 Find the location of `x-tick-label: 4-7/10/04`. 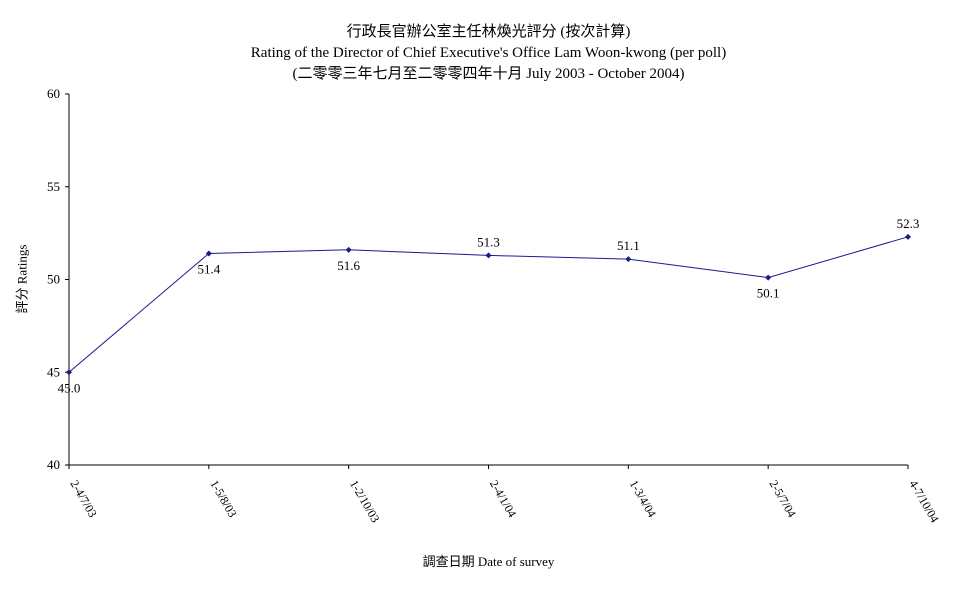

x-tick-label: 4-7/10/04 is located at coordinates (923, 501).